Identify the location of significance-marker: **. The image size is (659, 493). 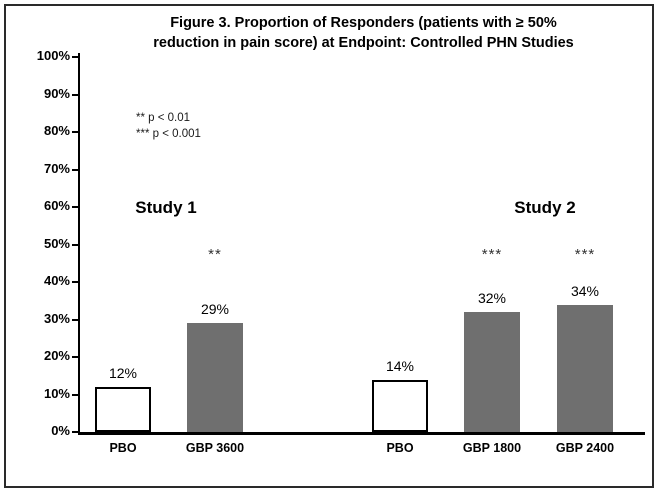
(215, 254).